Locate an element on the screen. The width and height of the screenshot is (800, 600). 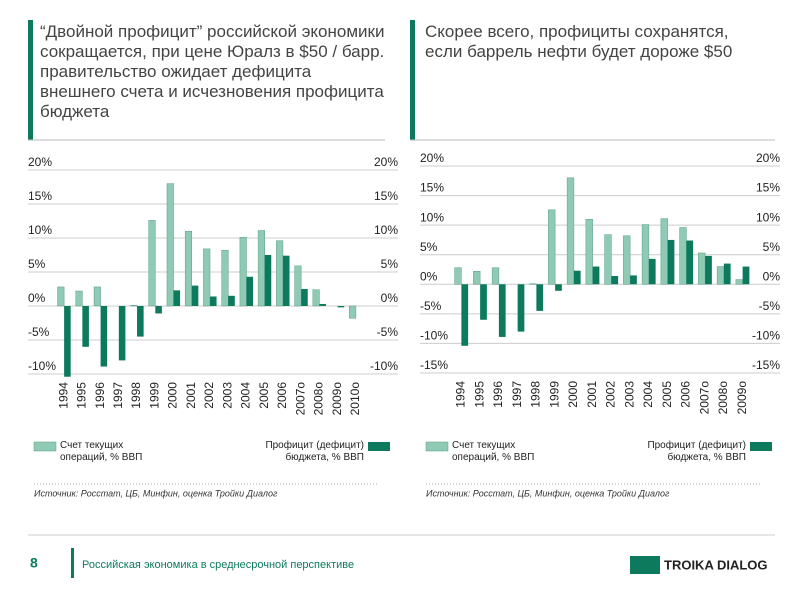
y-tick-label: -15% is located at coordinates (434, 365).